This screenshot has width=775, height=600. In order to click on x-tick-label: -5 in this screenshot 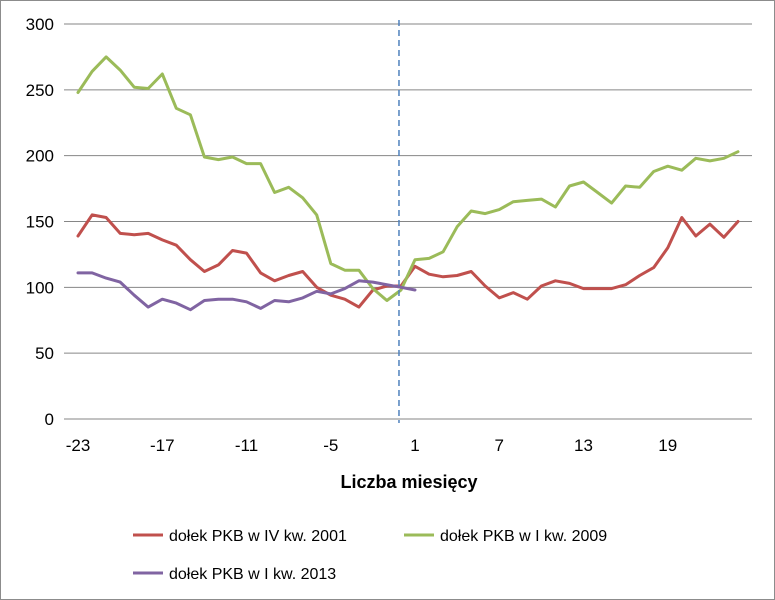, I will do `click(330, 445)`.